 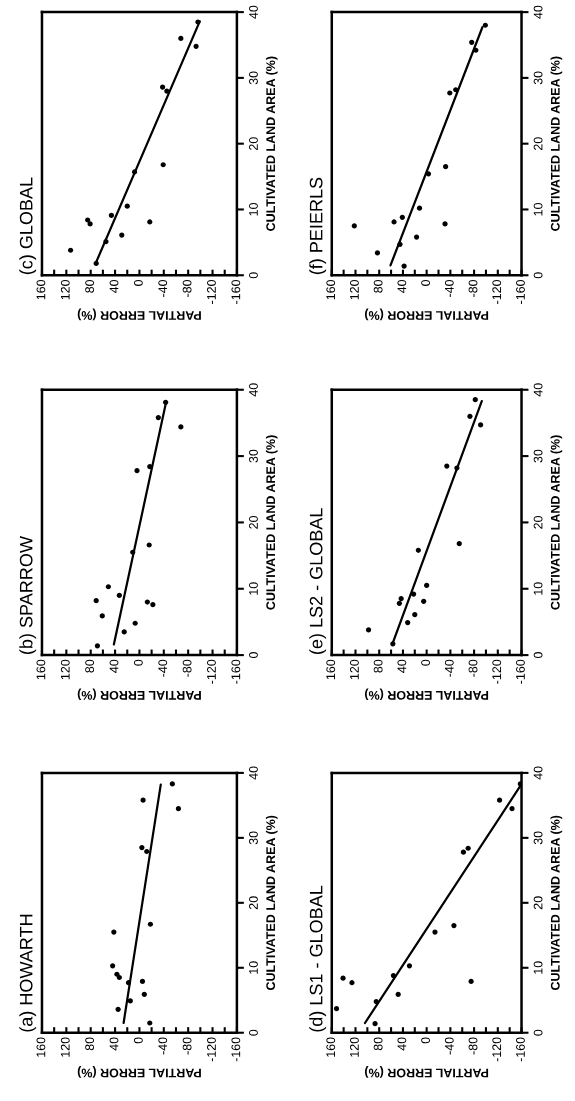 What do you see at coordinates (318, 958) in the screenshot?
I see `text: (d) LS1 - GLOBAL` at bounding box center [318, 958].